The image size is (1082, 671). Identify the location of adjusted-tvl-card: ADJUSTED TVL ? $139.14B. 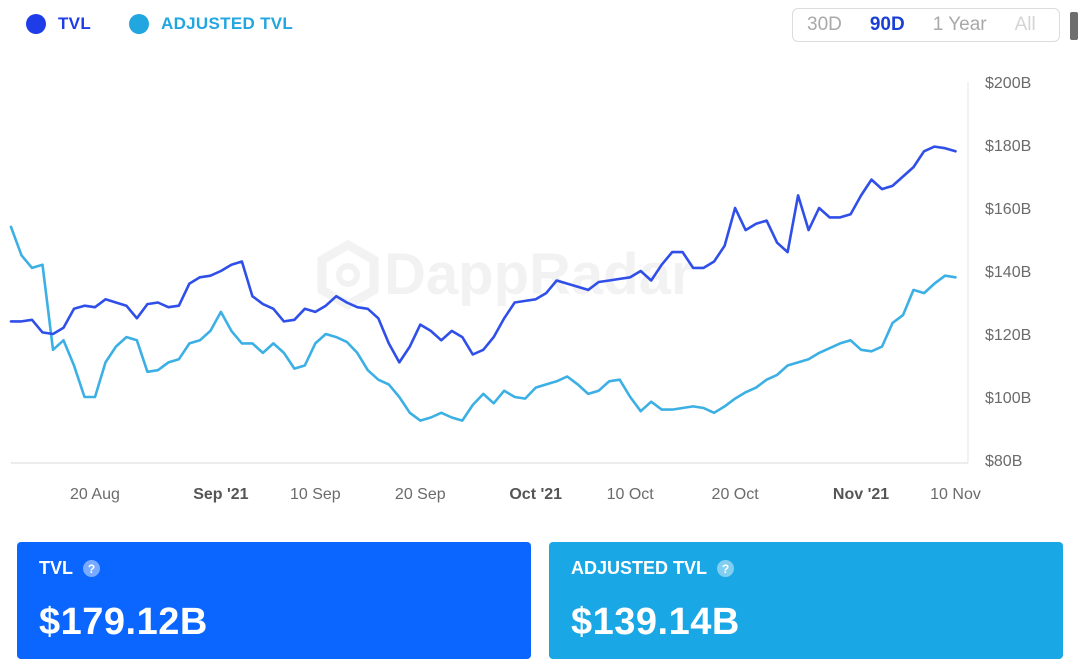
(806, 600).